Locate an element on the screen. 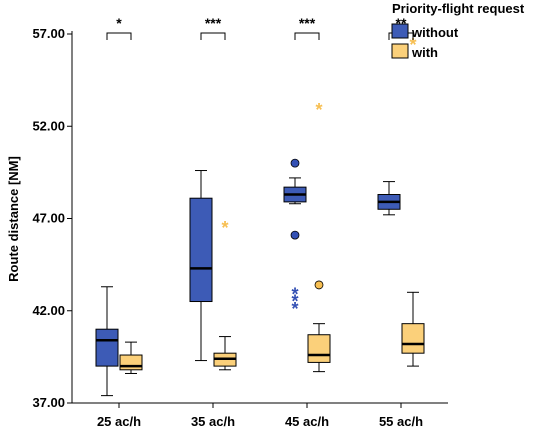  box-without-2: *** is located at coordinates (295, 238).